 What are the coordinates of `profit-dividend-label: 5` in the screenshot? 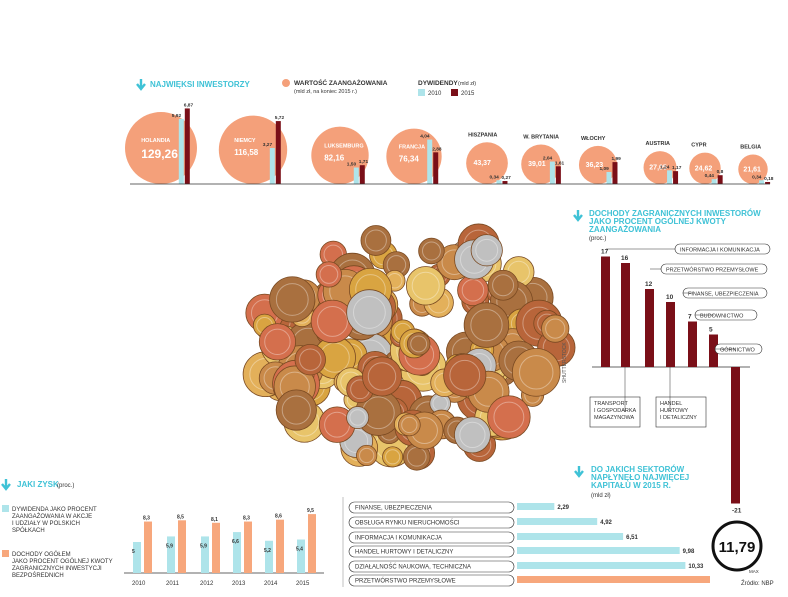 It's located at (133, 552).